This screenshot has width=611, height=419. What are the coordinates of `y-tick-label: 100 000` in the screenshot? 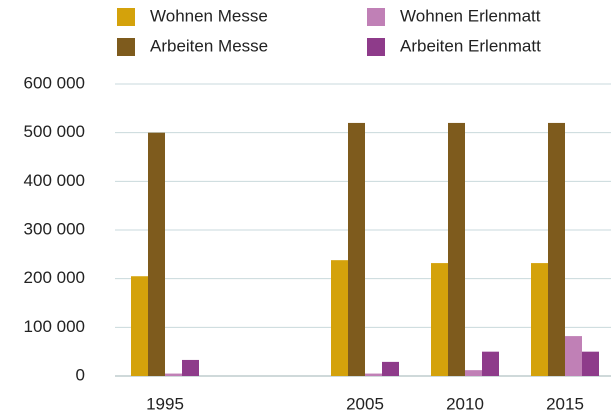 It's located at (54, 326).